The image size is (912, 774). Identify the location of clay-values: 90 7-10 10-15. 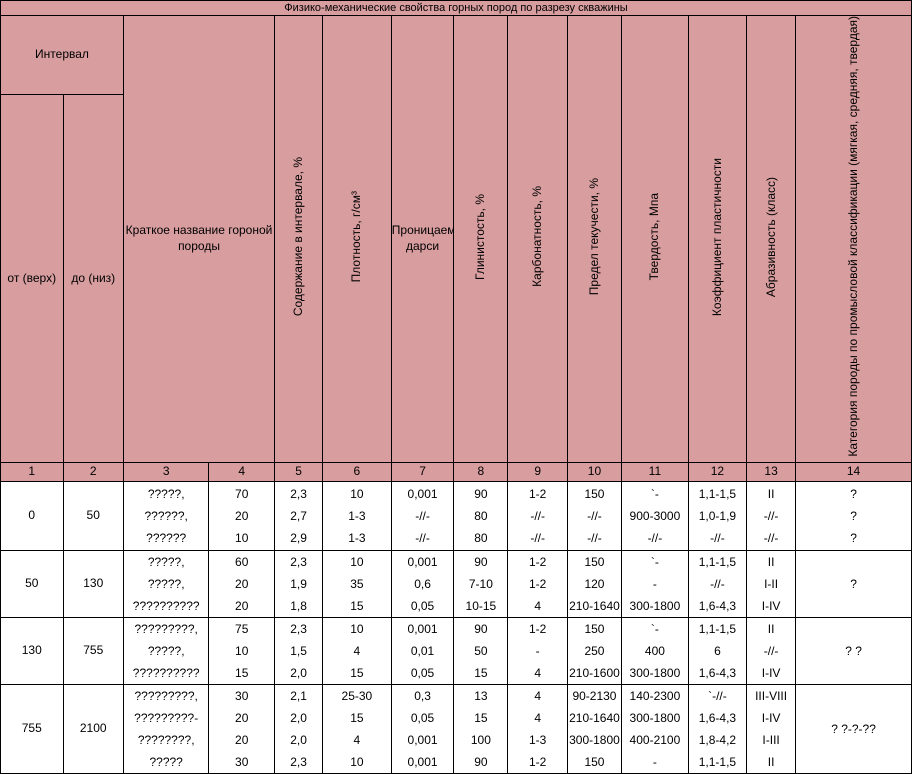
(481, 583).